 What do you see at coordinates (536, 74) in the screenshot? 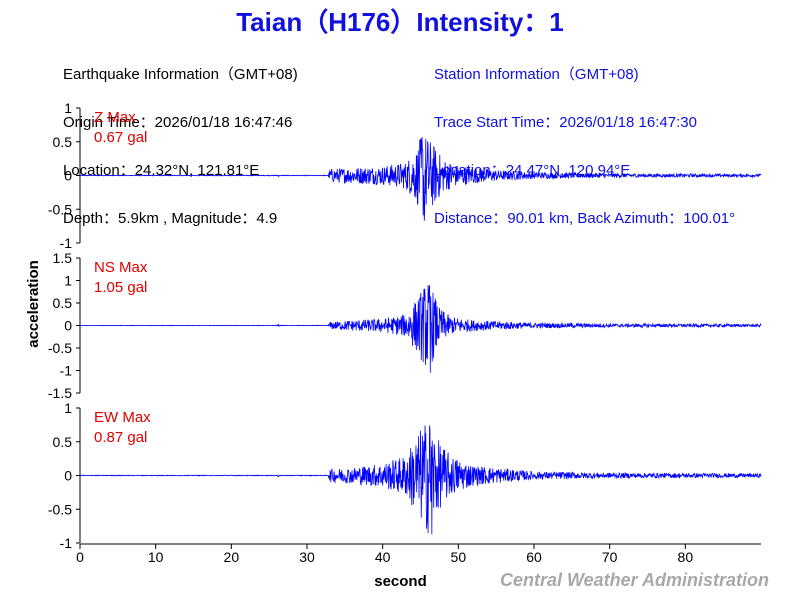
I see `station-info-heading: Station Information（GMT+08)` at bounding box center [536, 74].